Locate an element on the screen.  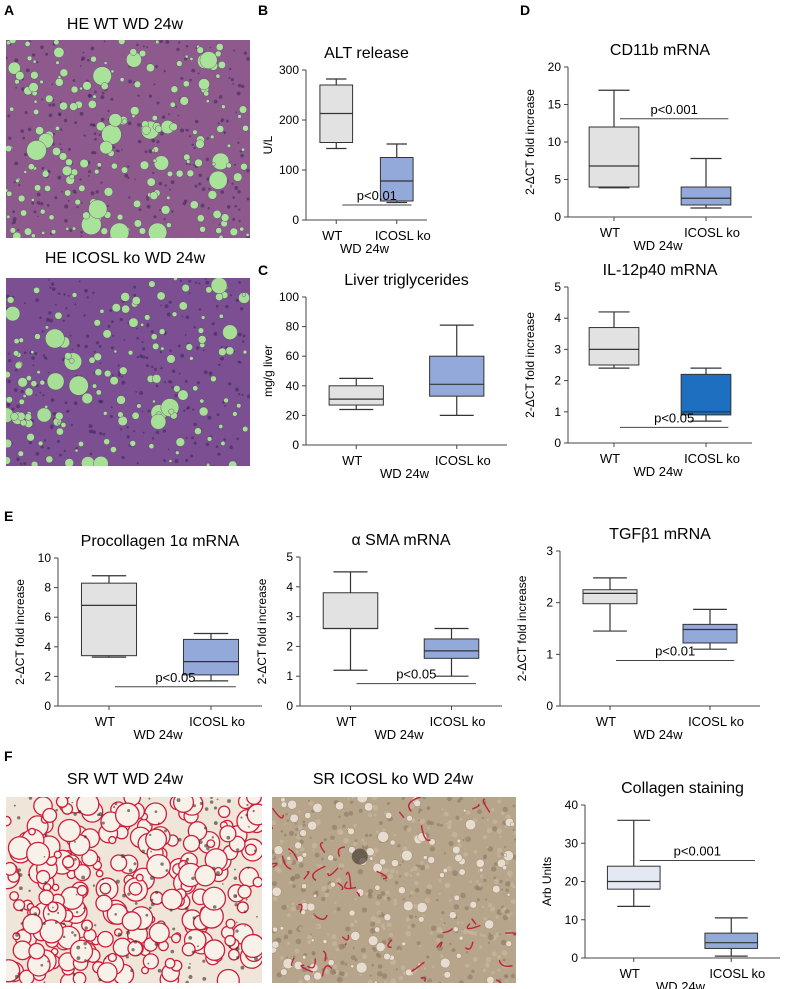
p-value-label: p<0.001 is located at coordinates (697, 850).